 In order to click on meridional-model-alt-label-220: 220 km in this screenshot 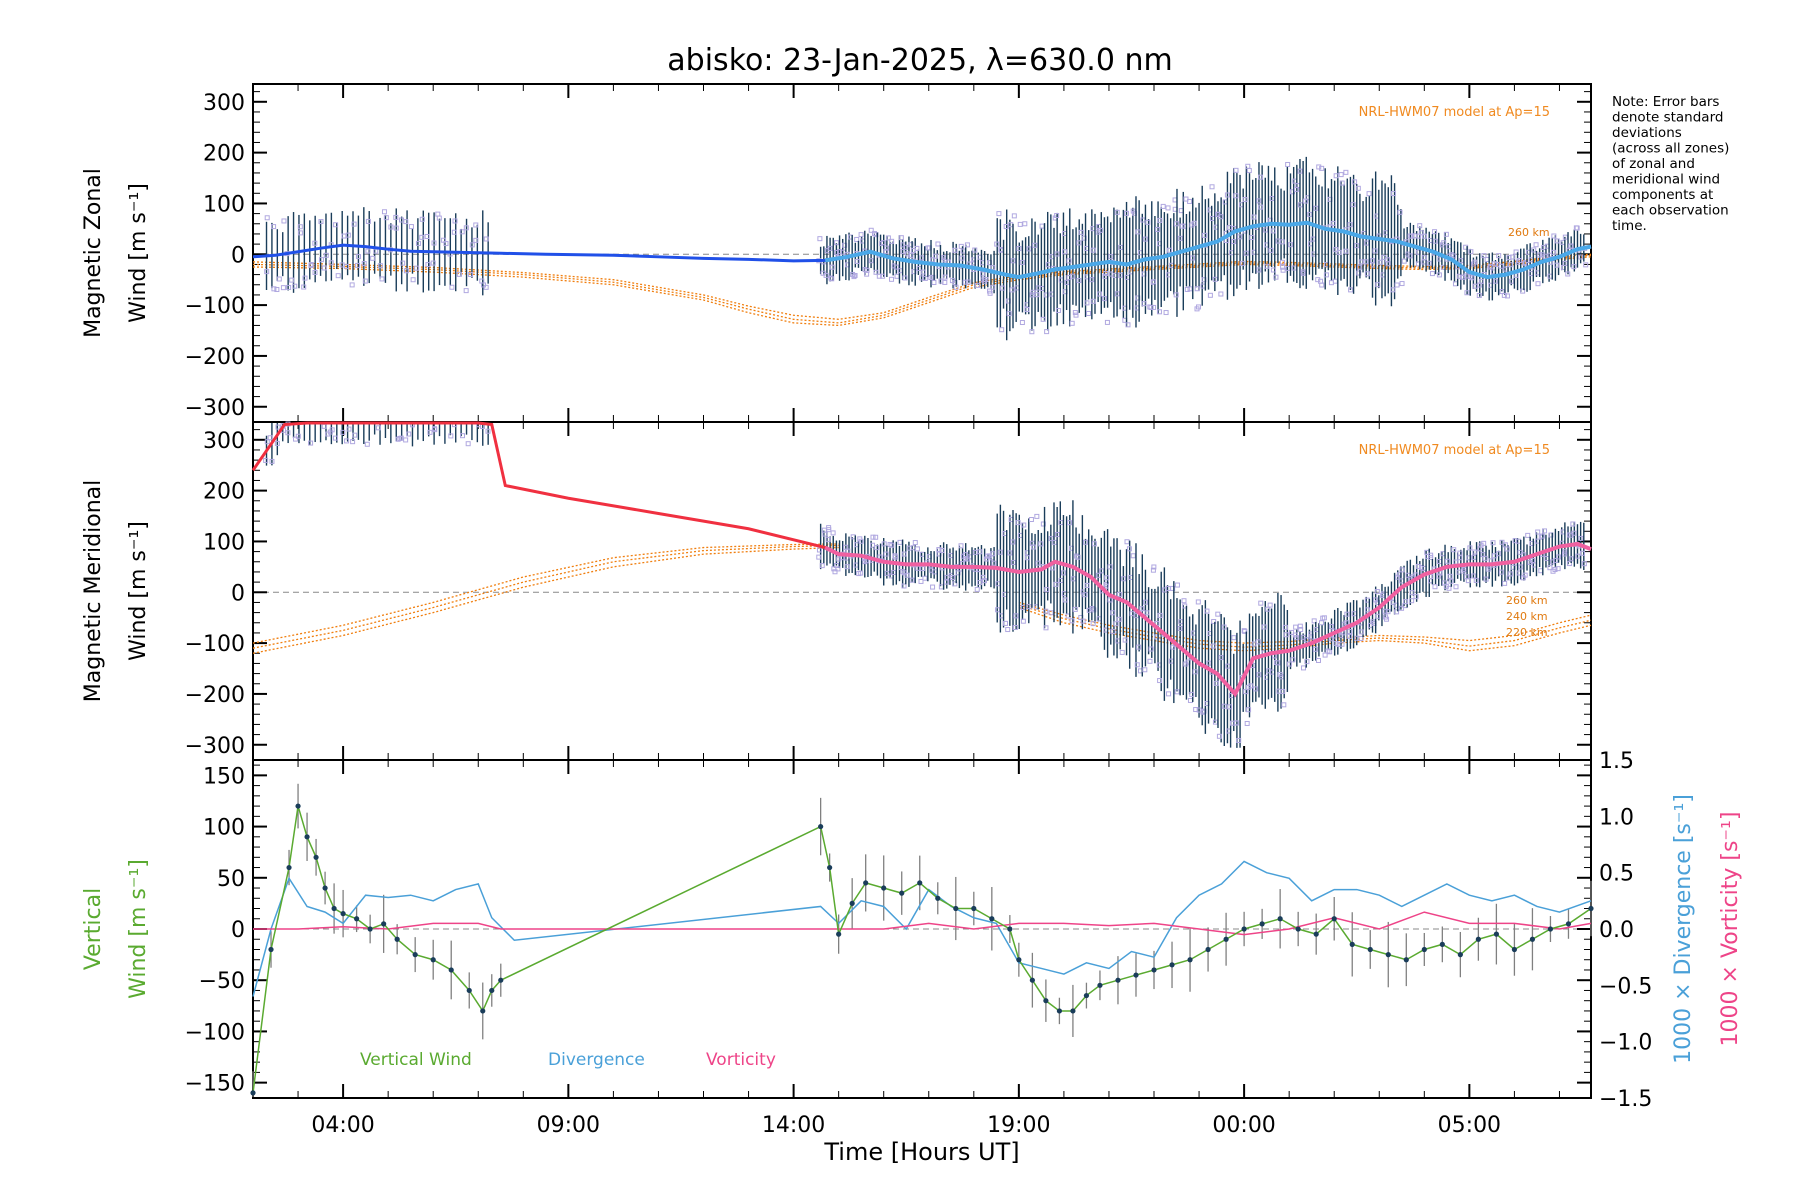, I will do `click(1527, 632)`.